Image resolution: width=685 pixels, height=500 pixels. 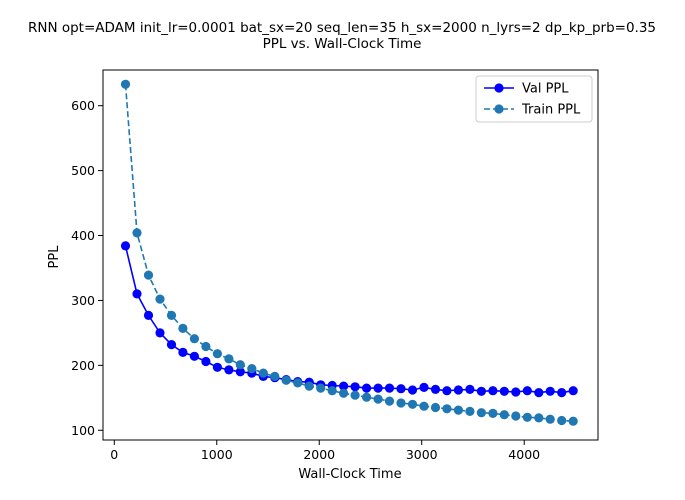 I want to click on x-axis-label: Wall-Clock Time, so click(x=349, y=474).